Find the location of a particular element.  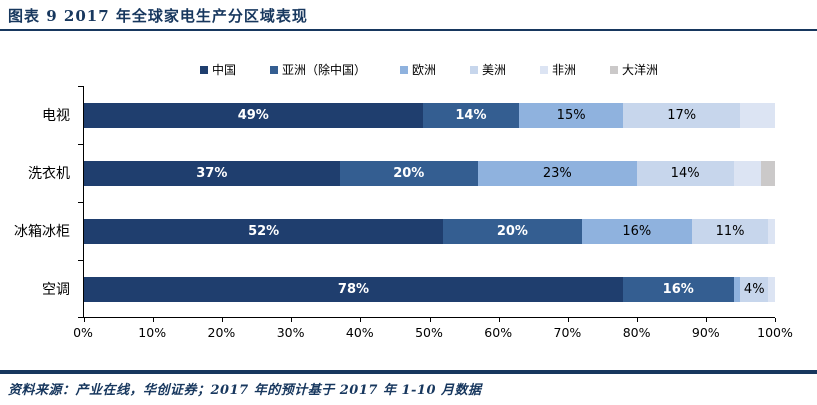

legend-item: 非洲 is located at coordinates (558, 69).